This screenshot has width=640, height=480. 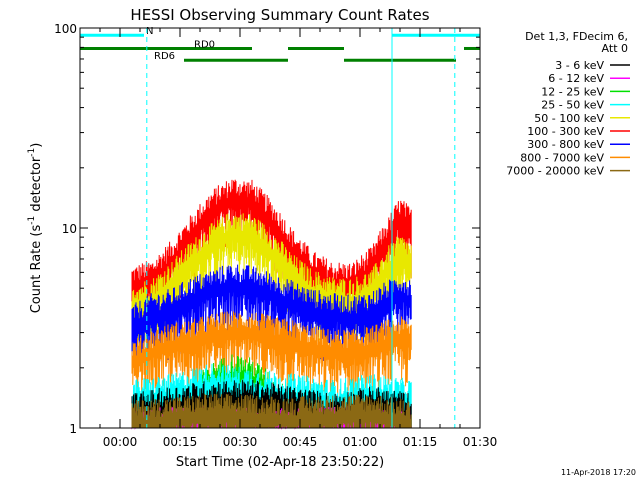 I want to click on legend-entry: 800 - 7000 keV, so click(x=575, y=157).